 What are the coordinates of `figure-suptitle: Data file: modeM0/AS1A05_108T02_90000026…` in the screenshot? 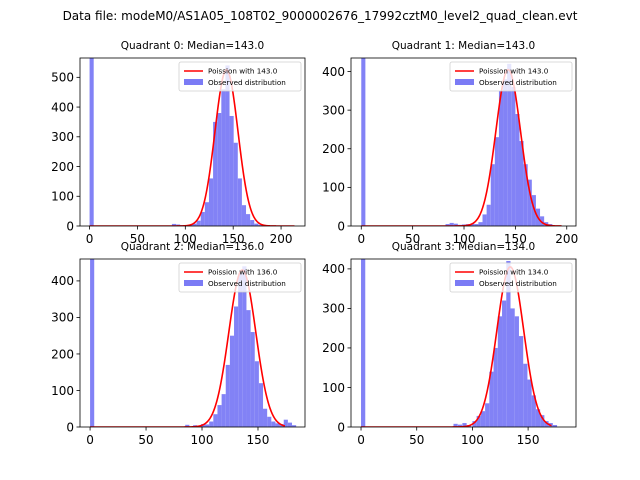 It's located at (320, 16).